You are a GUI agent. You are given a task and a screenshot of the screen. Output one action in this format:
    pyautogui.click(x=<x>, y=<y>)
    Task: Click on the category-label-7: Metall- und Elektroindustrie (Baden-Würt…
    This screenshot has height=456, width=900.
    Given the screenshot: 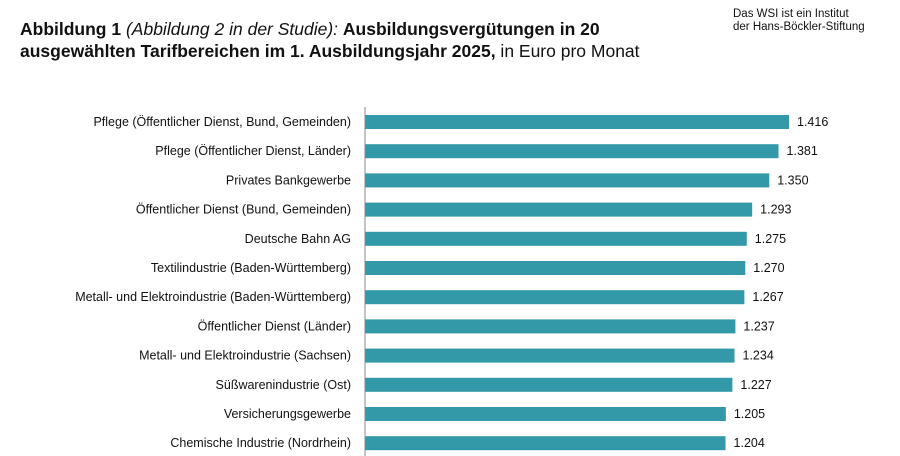 What is the action you would take?
    pyautogui.click(x=213, y=297)
    